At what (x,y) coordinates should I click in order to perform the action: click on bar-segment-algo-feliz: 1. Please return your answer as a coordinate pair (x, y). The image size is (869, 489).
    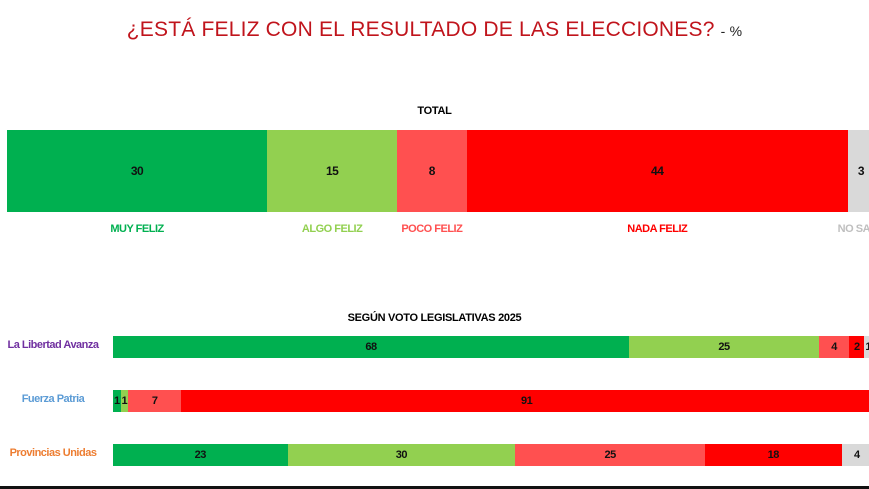
    Looking at the image, I should click on (124, 401).